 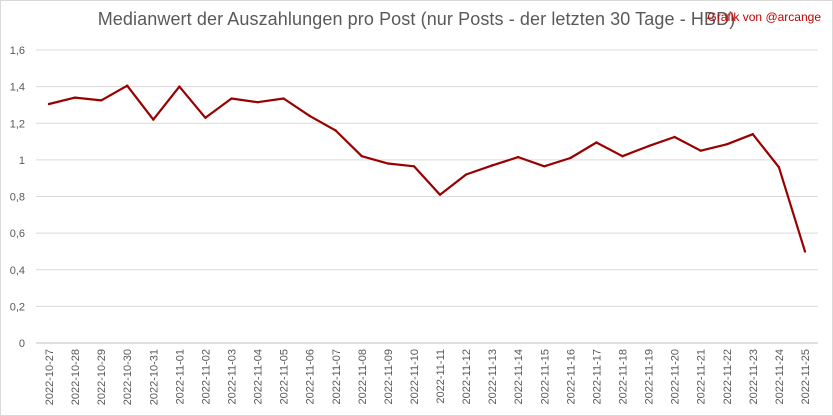 What do you see at coordinates (154, 377) in the screenshot?
I see `x-tick-label: 2022-10-31` at bounding box center [154, 377].